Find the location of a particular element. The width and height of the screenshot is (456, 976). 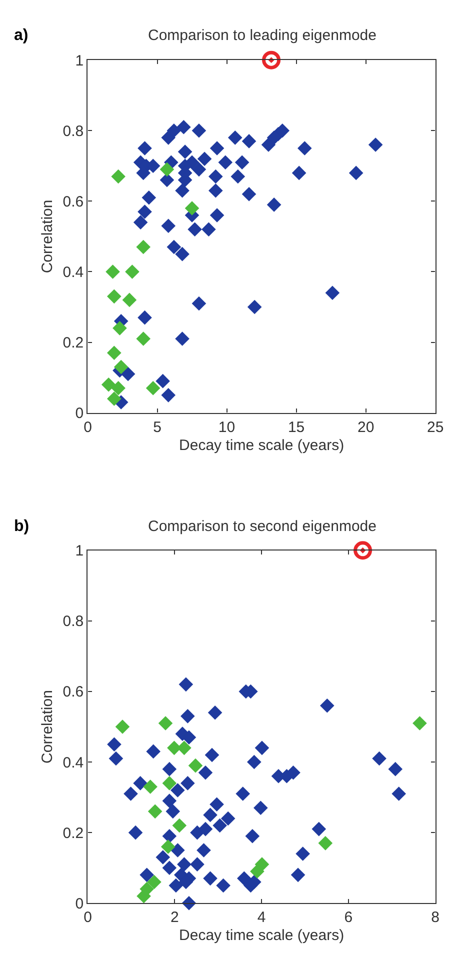

x-tick-label: 25 is located at coordinates (435, 427).